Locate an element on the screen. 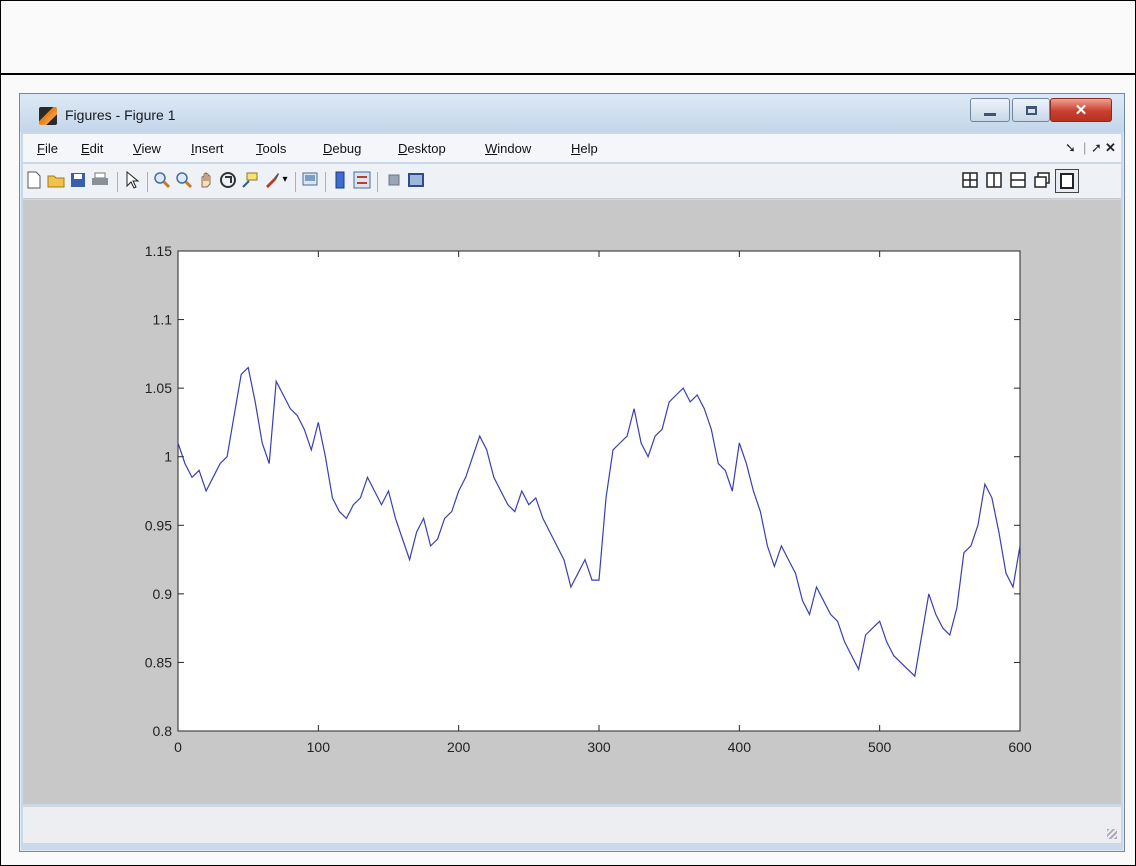  minimize-button is located at coordinates (990, 110).